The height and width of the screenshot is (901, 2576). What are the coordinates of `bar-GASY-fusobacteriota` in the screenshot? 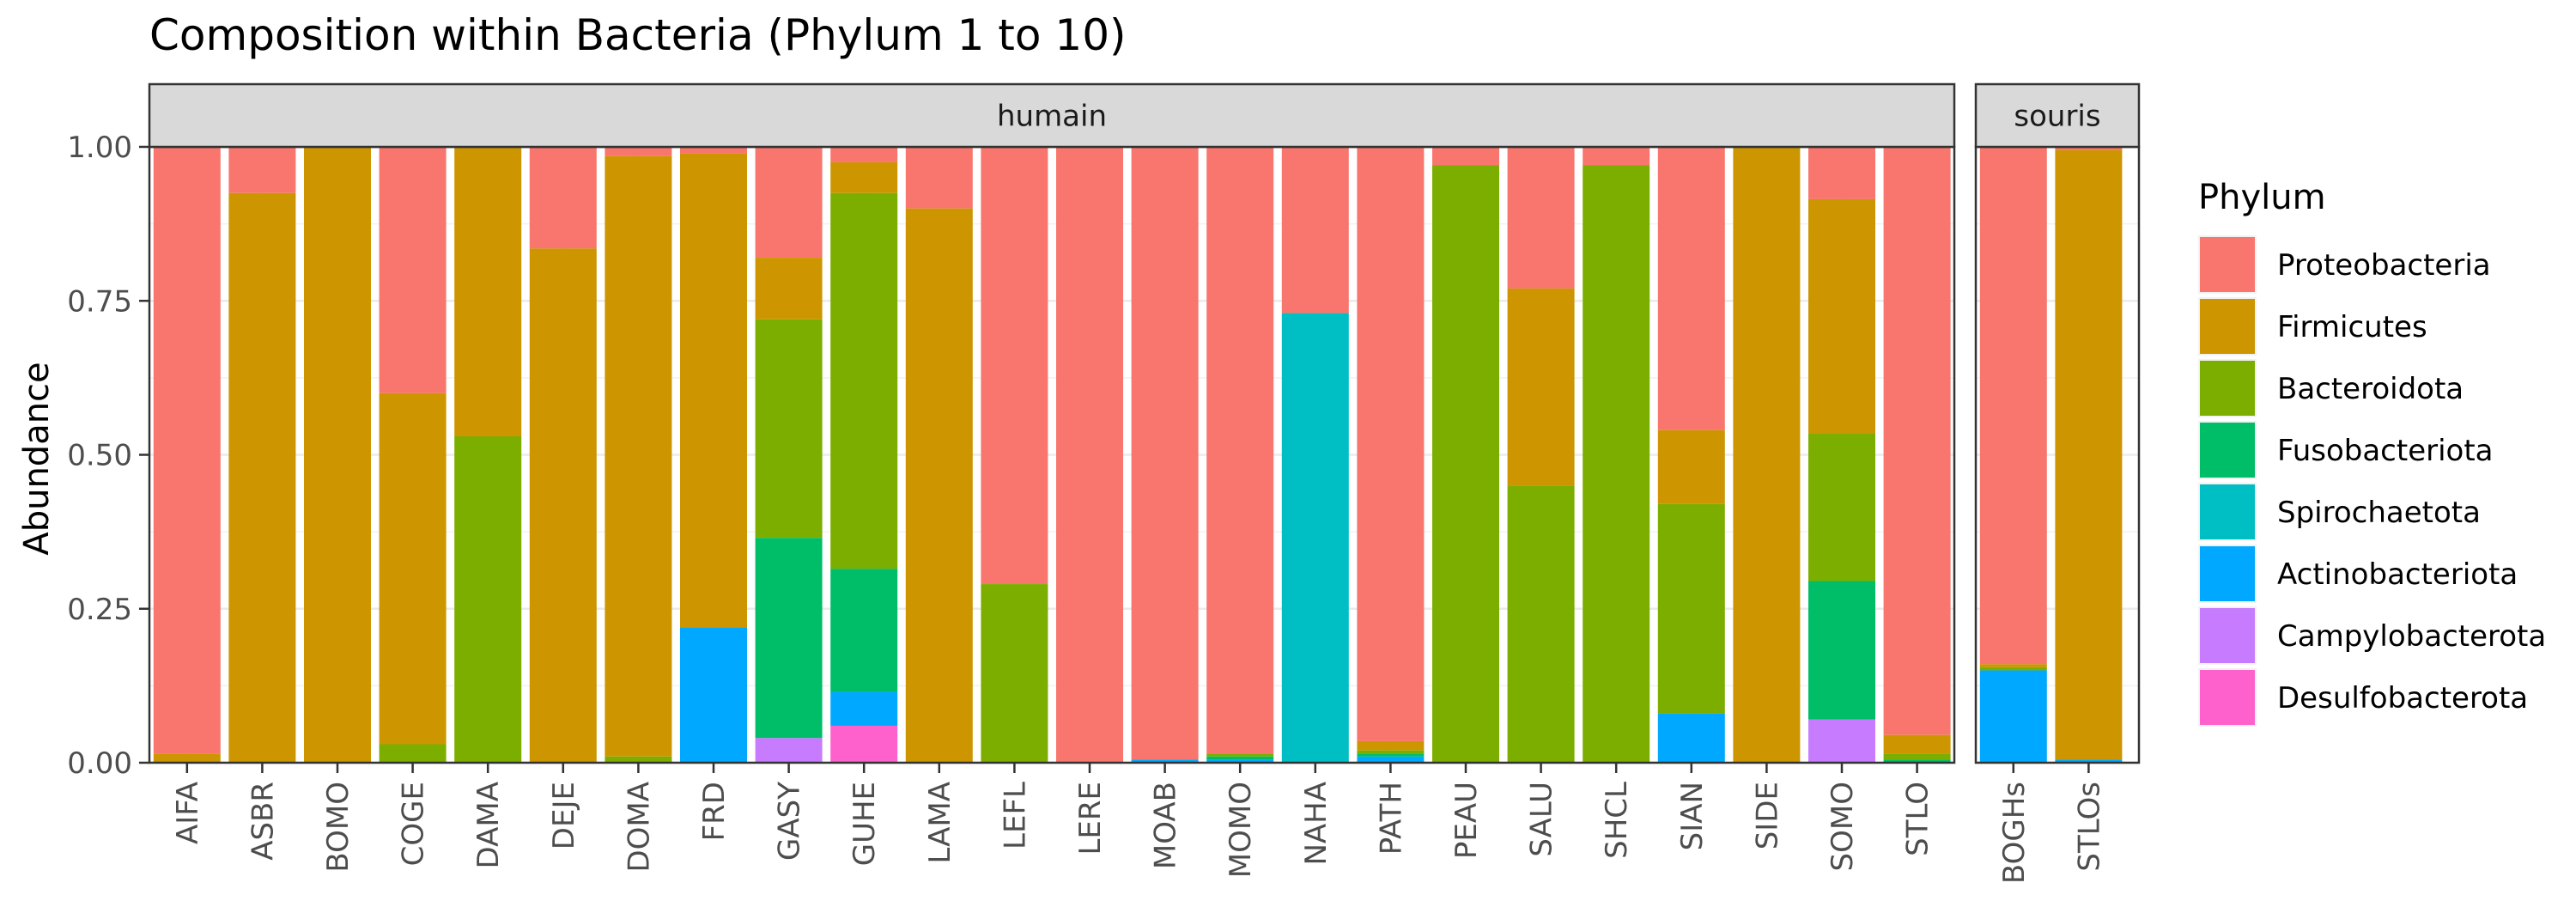 It's located at (789, 638).